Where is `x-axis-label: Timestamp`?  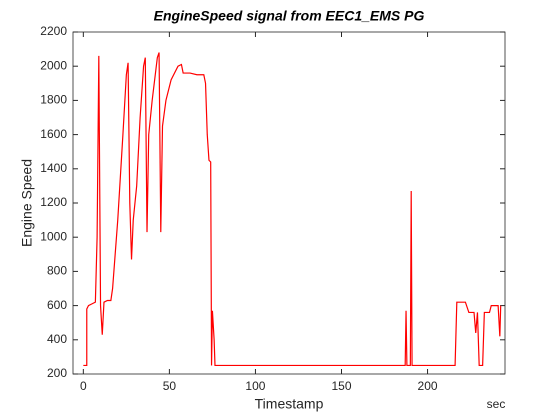
x-axis-label: Timestamp is located at coordinates (289, 404).